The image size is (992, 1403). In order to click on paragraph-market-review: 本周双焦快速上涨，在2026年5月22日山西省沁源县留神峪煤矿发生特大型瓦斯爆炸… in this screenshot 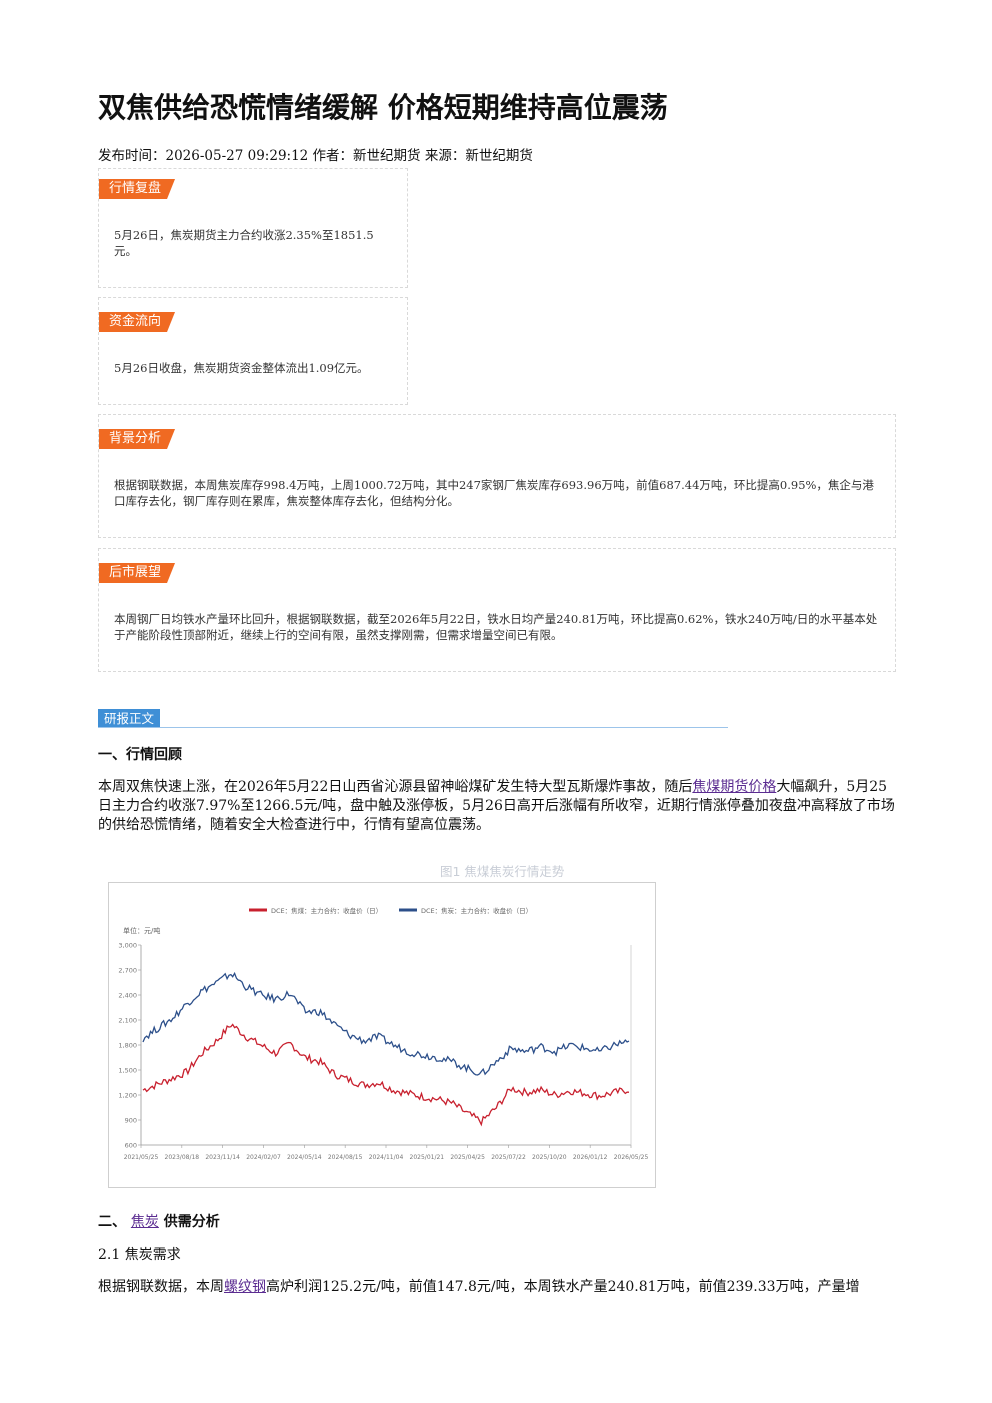, I will do `click(498, 806)`.